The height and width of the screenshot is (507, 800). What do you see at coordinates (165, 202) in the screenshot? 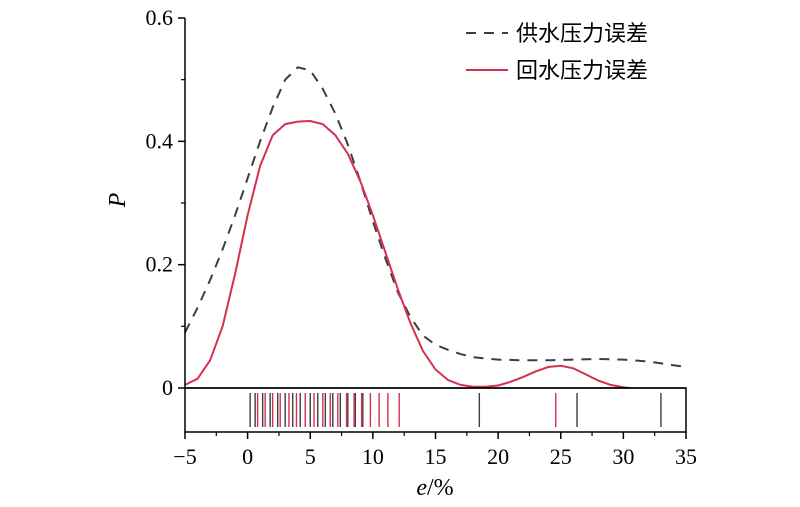
I see `y-ticks: 0 0.2 0.4 0.6` at bounding box center [165, 202].